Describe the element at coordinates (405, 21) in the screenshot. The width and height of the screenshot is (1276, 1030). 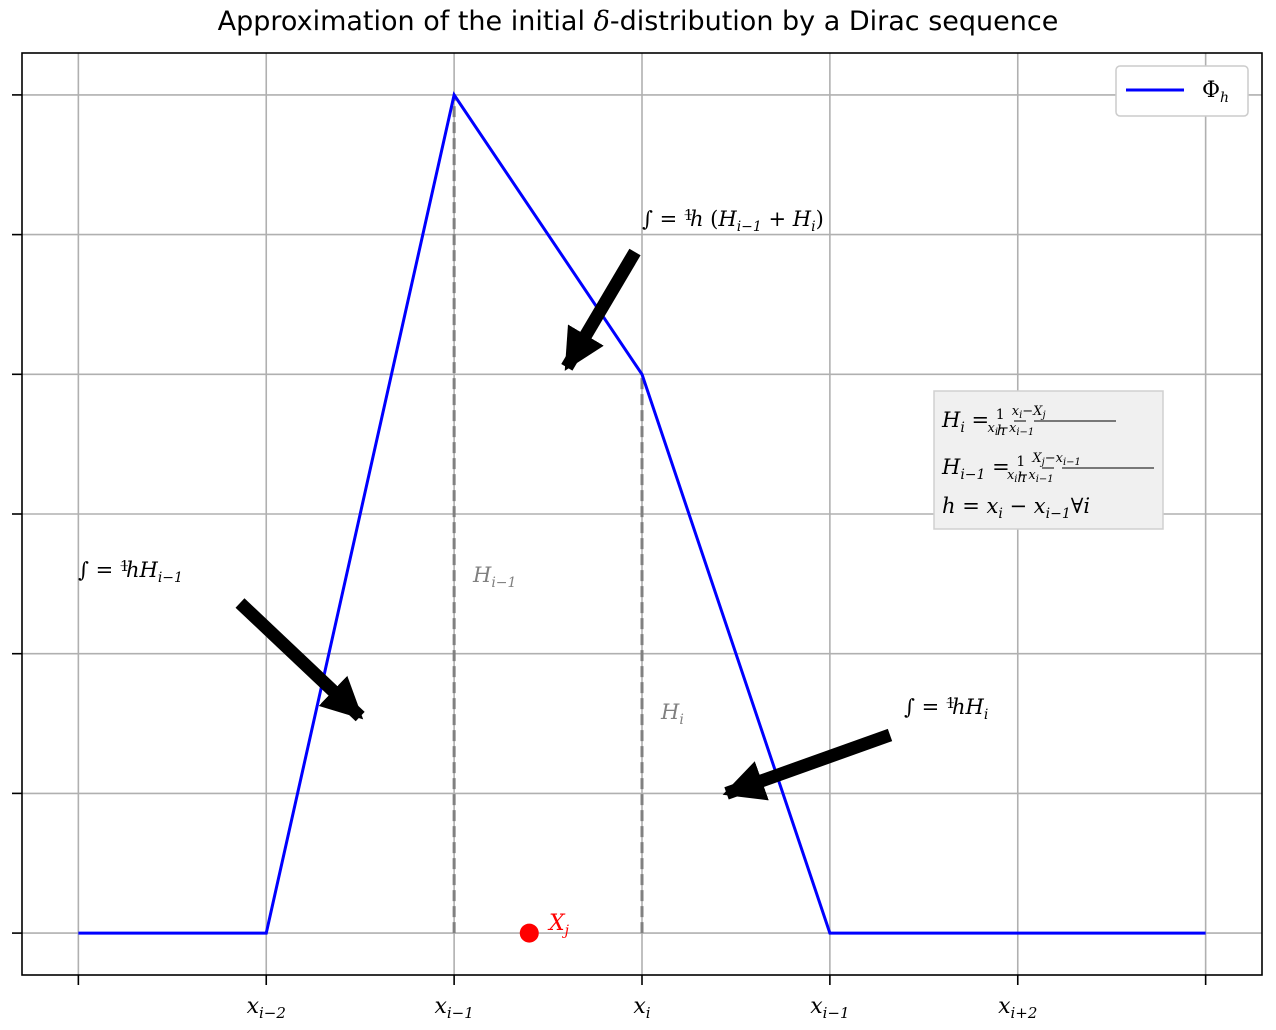
I see `chart-title-text: Approximation of the initial` at that location.